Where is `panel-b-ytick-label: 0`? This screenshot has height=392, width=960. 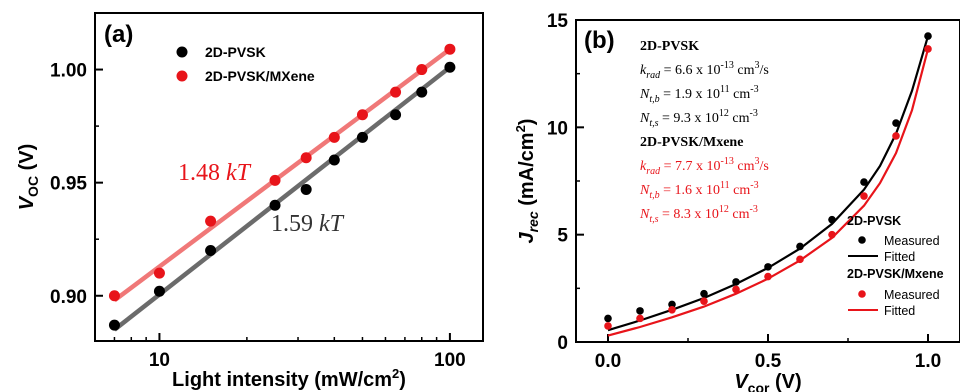 panel-b-ytick-label: 0 is located at coordinates (562, 343).